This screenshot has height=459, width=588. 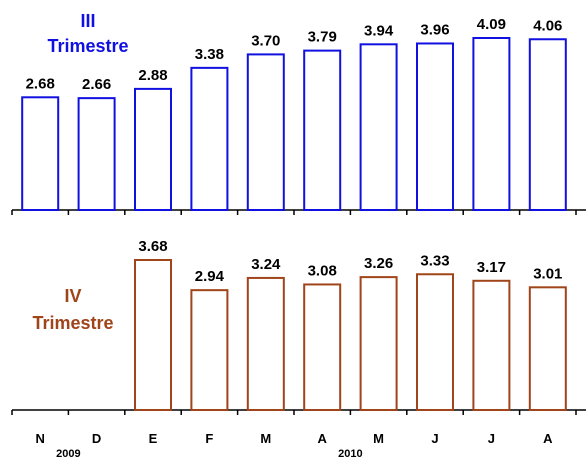 What do you see at coordinates (96, 84) in the screenshot?
I see `bar-value-label: 2.66` at bounding box center [96, 84].